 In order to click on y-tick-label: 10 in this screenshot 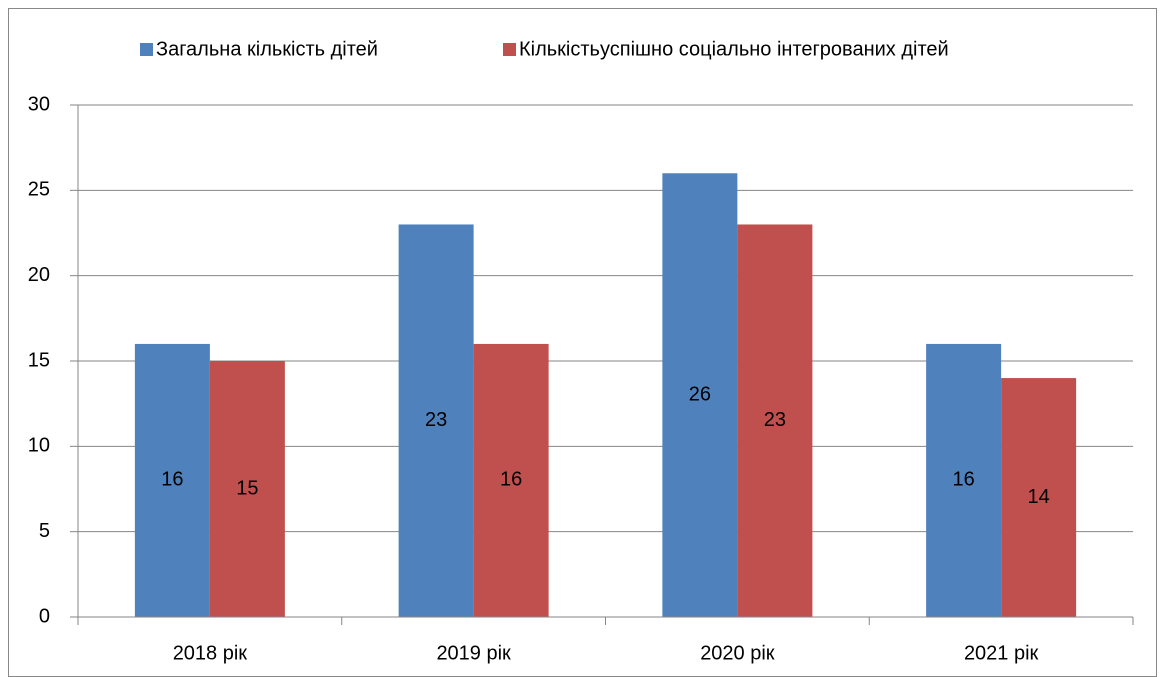, I will do `click(39, 446)`.